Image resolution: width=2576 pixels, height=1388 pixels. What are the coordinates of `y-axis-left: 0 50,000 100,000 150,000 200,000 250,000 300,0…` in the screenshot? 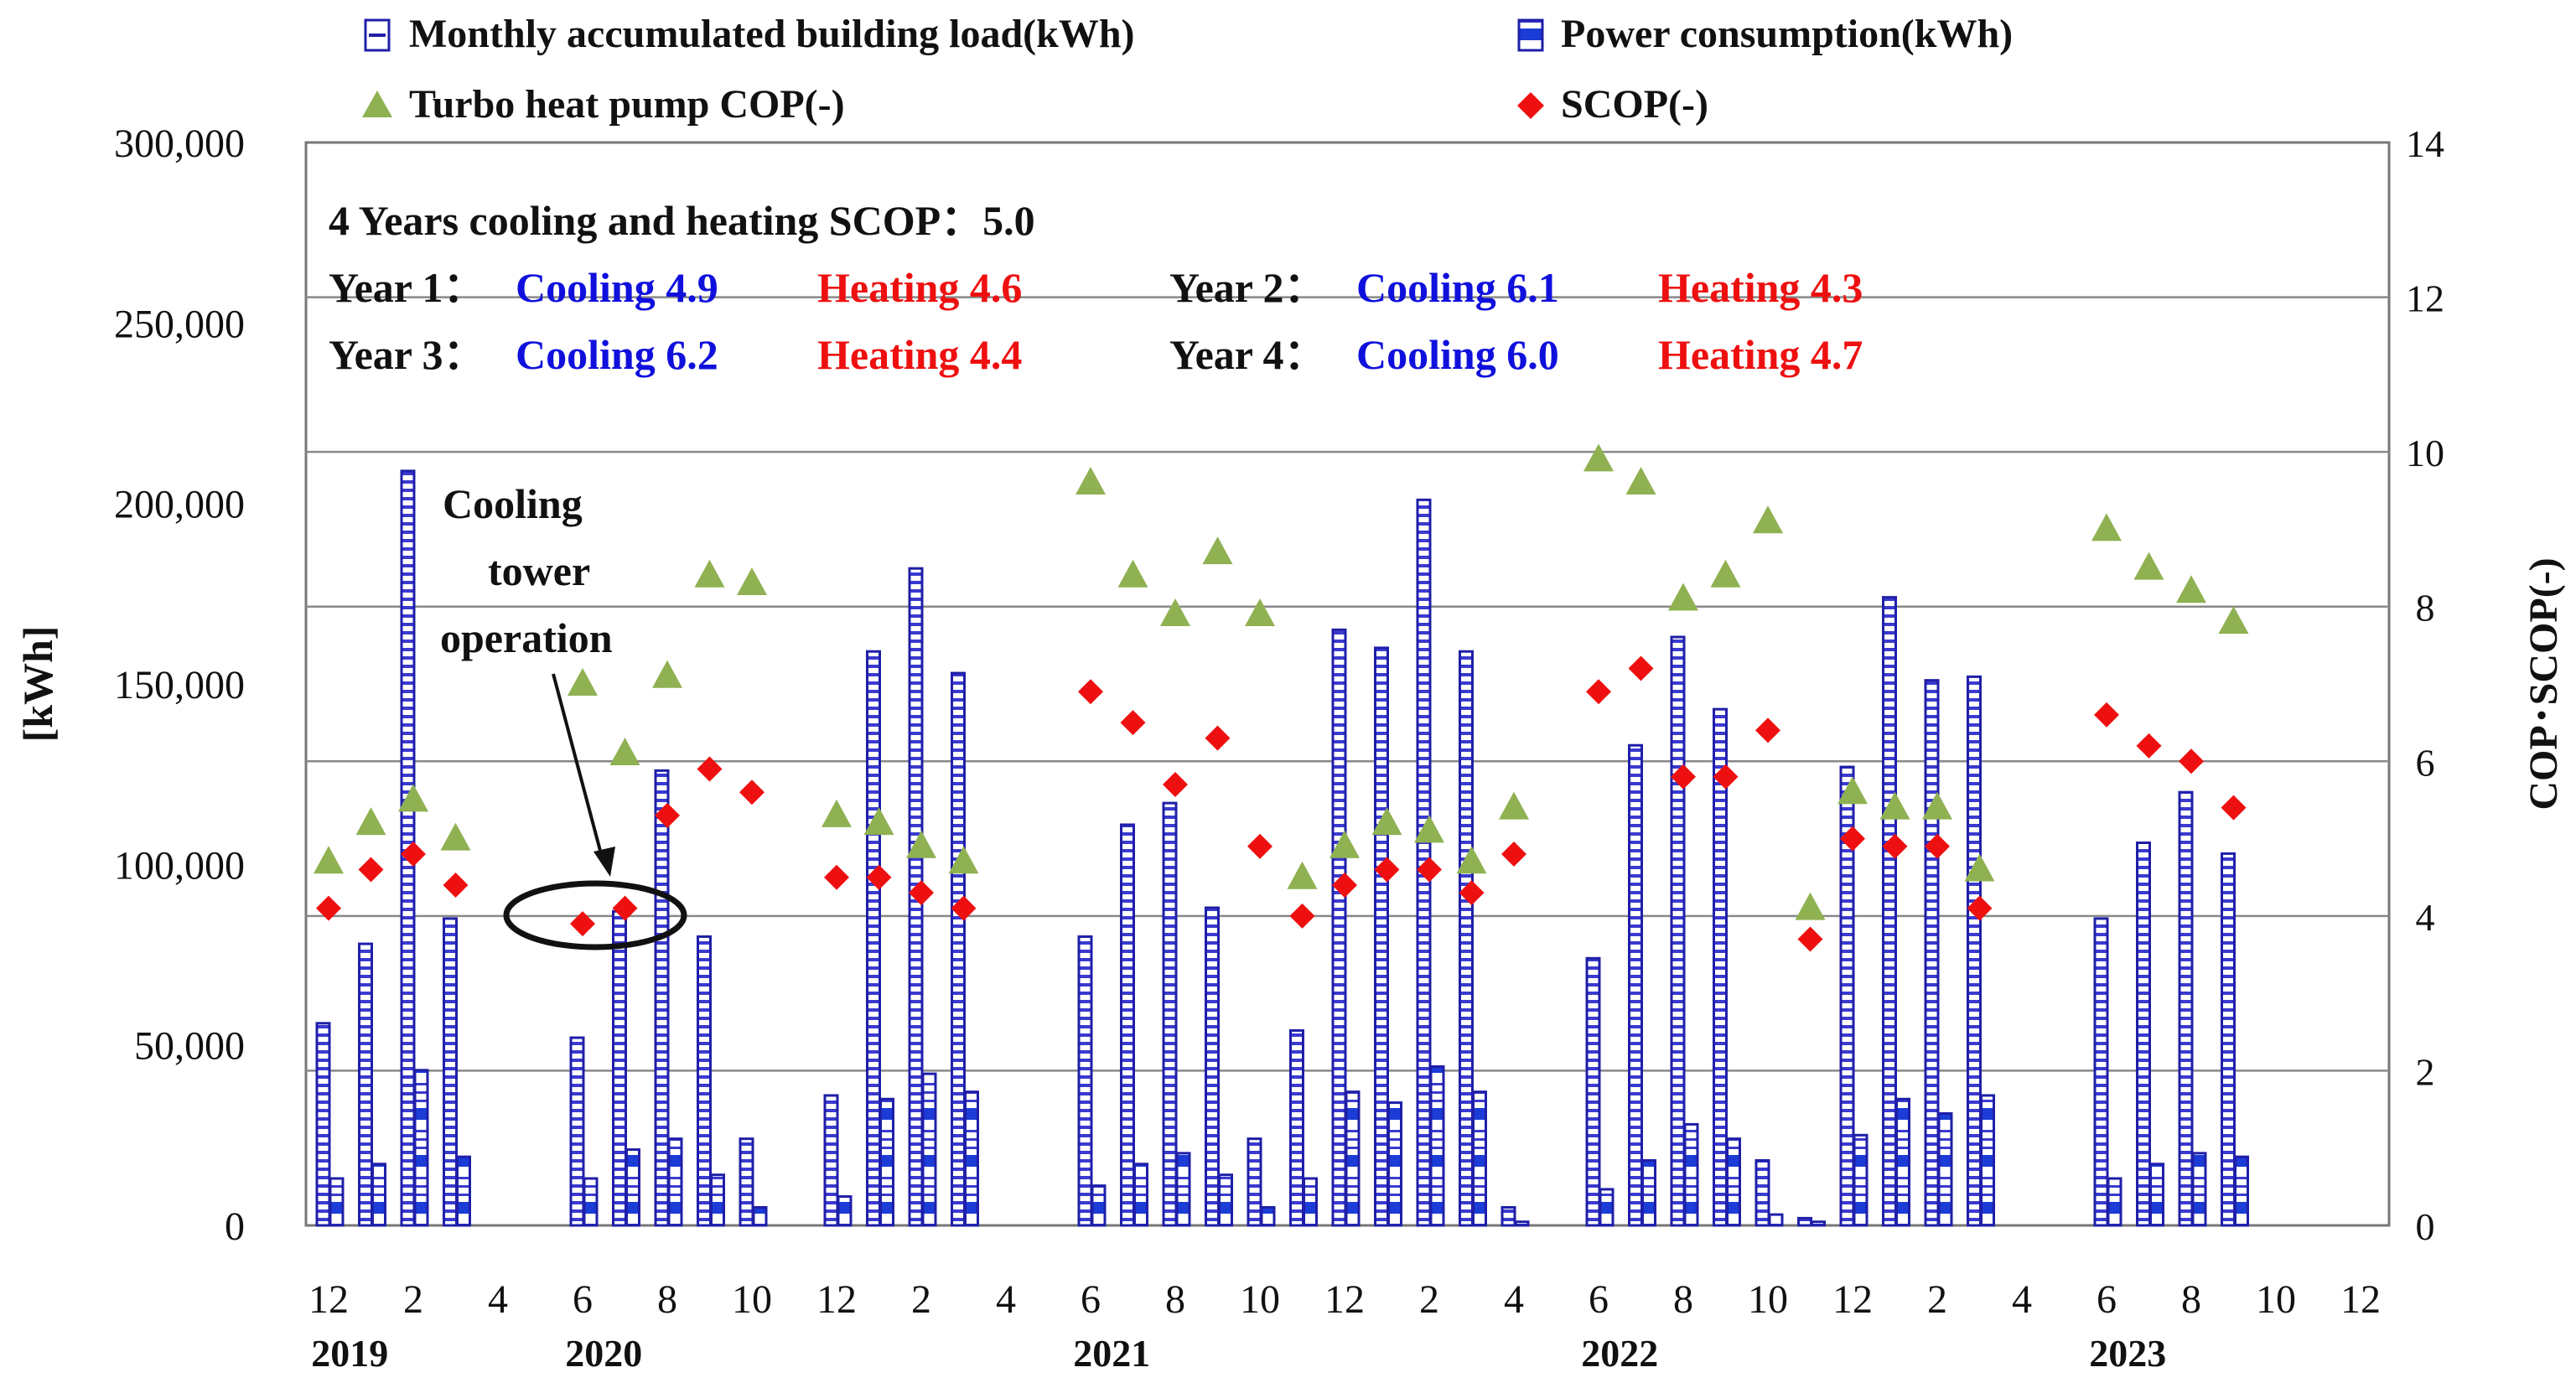 It's located at (179, 685).